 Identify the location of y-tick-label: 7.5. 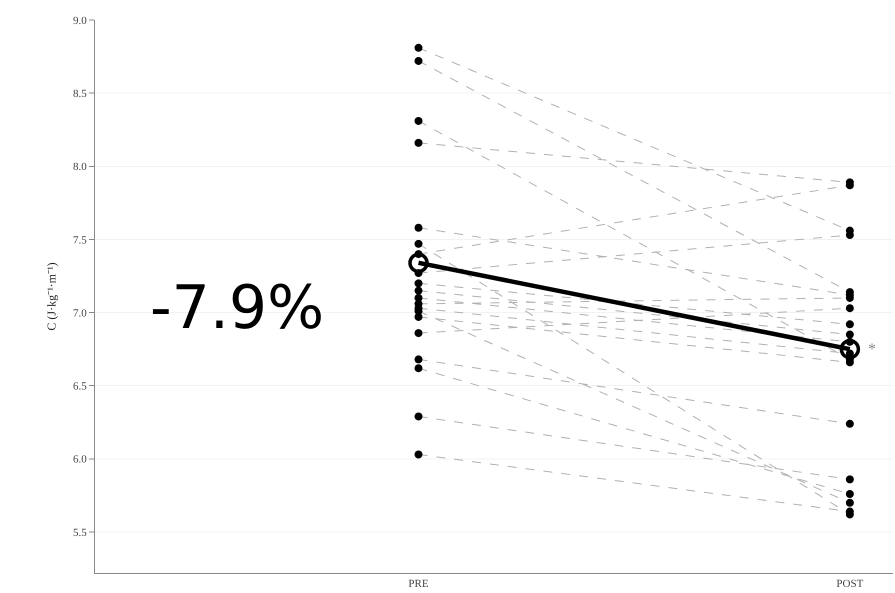
(80, 240).